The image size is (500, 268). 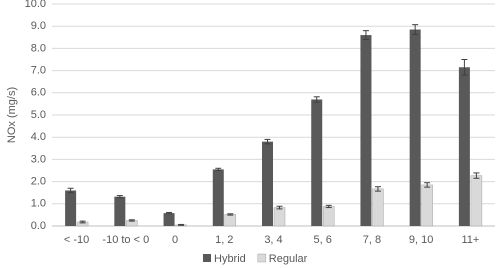 What do you see at coordinates (230, 259) in the screenshot?
I see `legend-label: Hybrid` at bounding box center [230, 259].